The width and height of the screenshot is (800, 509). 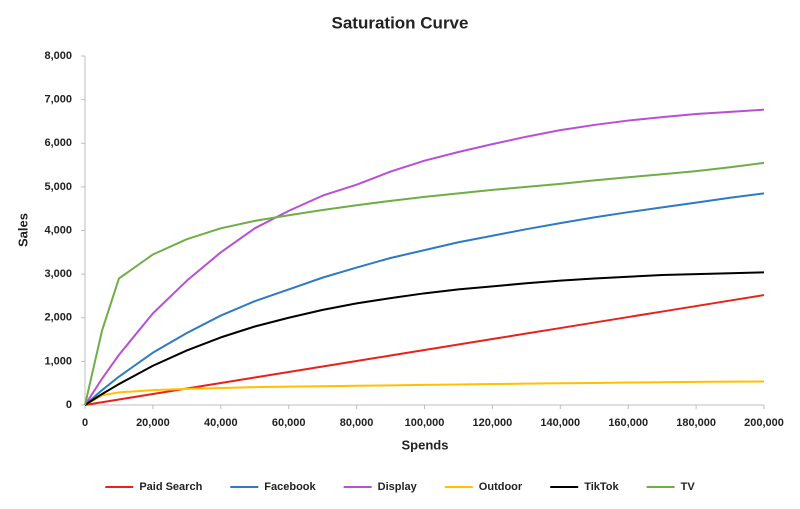 What do you see at coordinates (560, 423) in the screenshot?
I see `x-tick-label: 140,000` at bounding box center [560, 423].